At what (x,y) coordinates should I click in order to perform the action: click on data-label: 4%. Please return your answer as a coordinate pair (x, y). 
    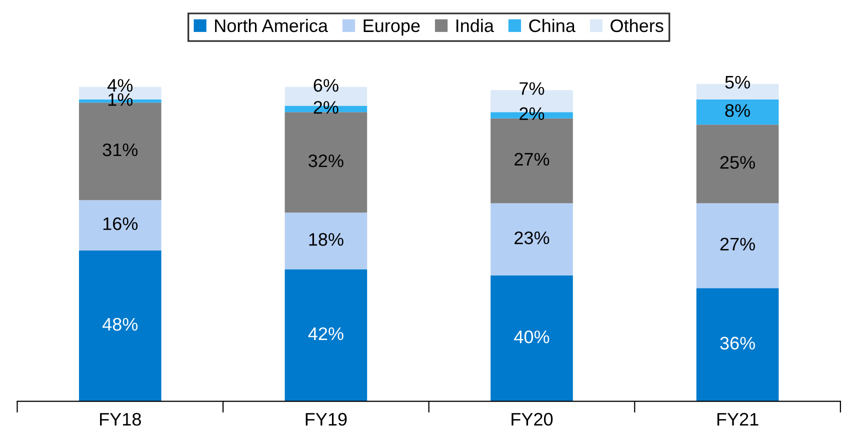
    Looking at the image, I should click on (120, 85).